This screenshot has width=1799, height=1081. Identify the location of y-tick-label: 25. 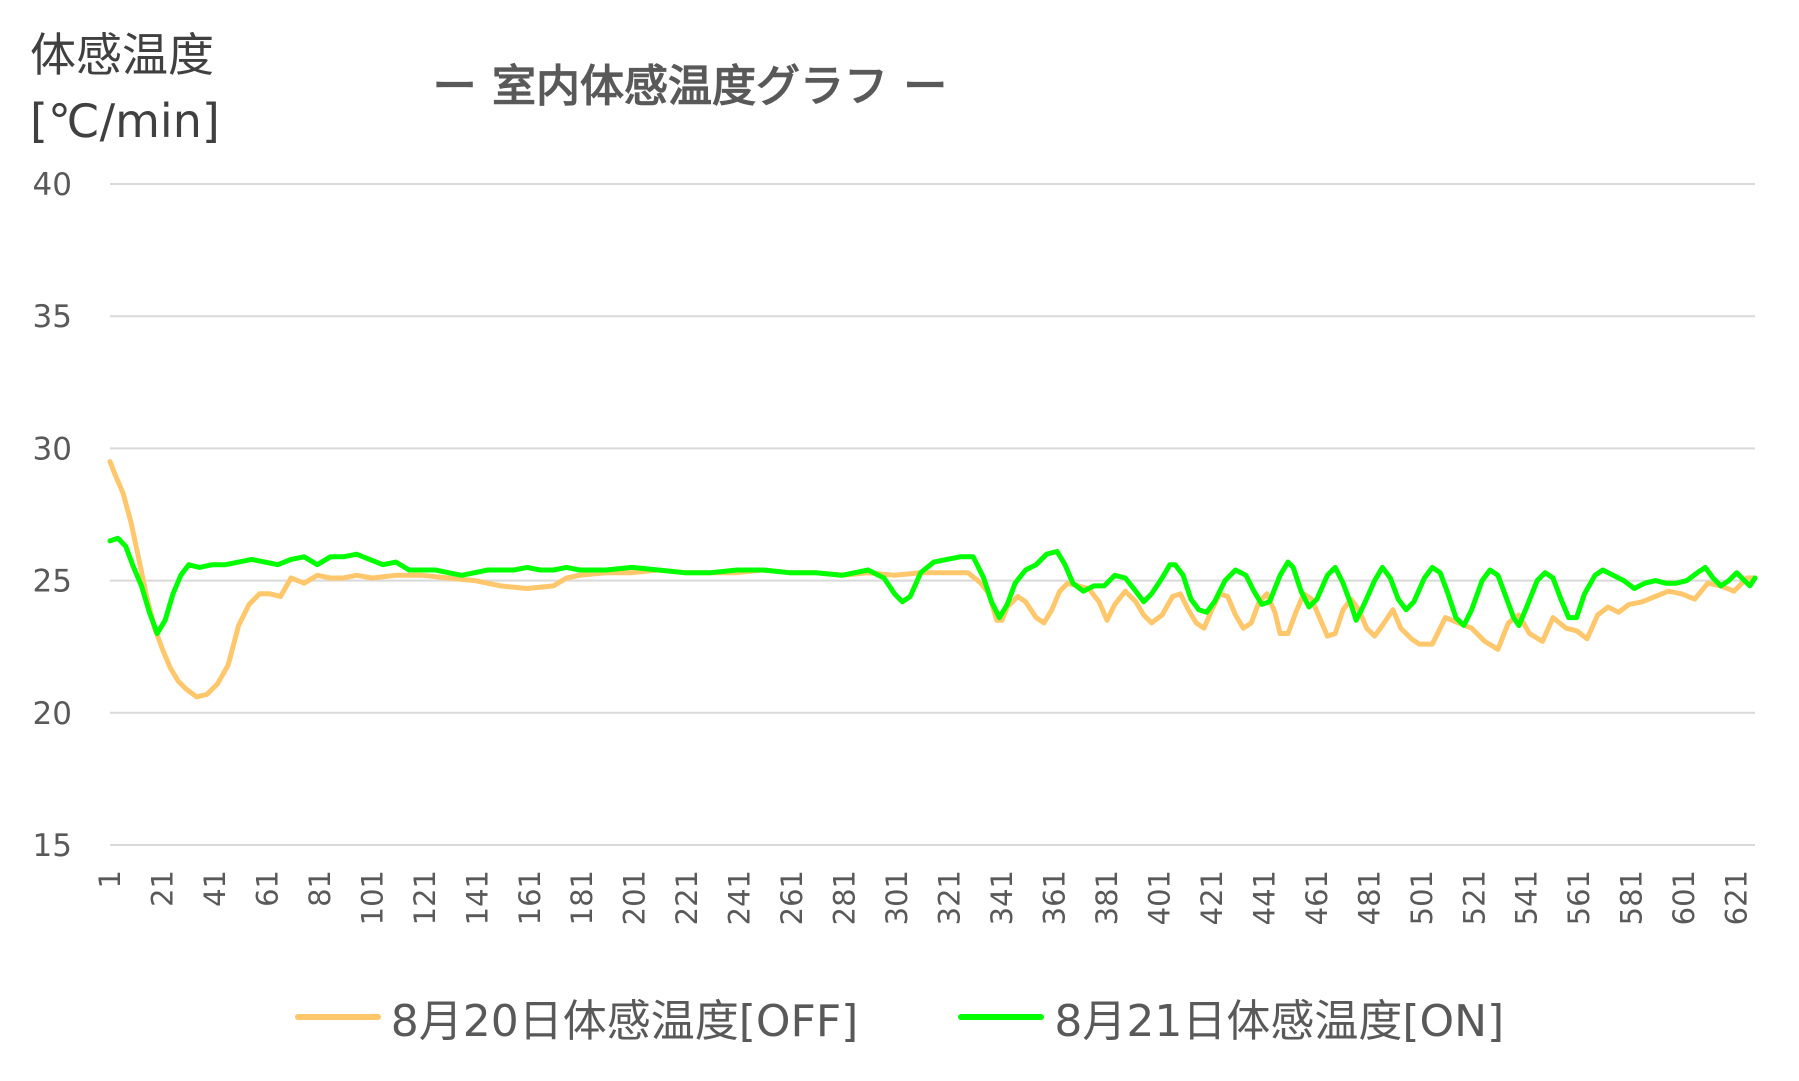
(52, 582).